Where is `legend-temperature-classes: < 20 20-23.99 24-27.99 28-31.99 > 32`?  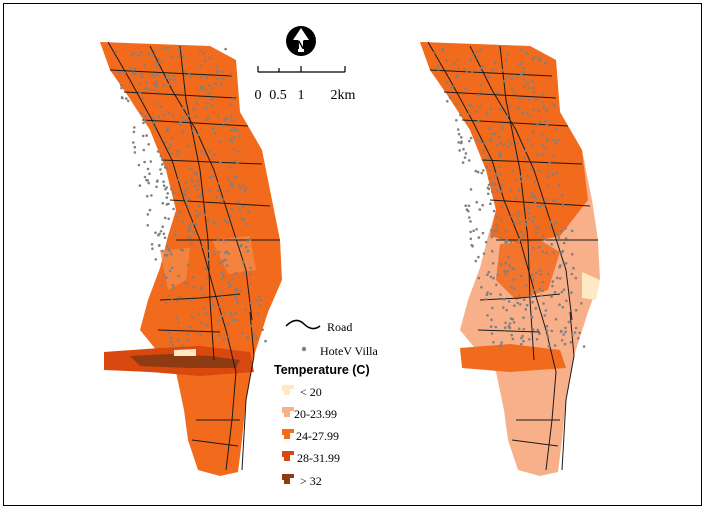 legend-temperature-classes: < 20 20-23.99 24-27.99 28-31.99 > 32 is located at coordinates (311, 436).